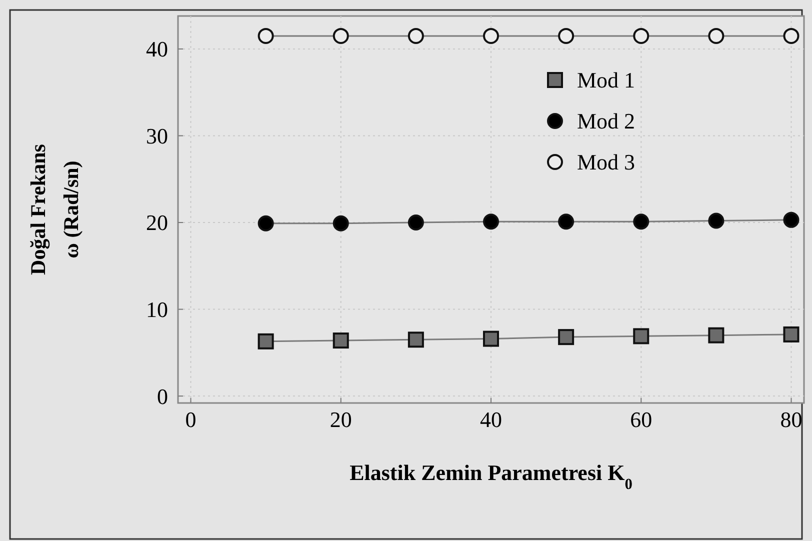 The image size is (812, 541). Describe the element at coordinates (157, 223) in the screenshot. I see `y-tick-label: 20` at that location.